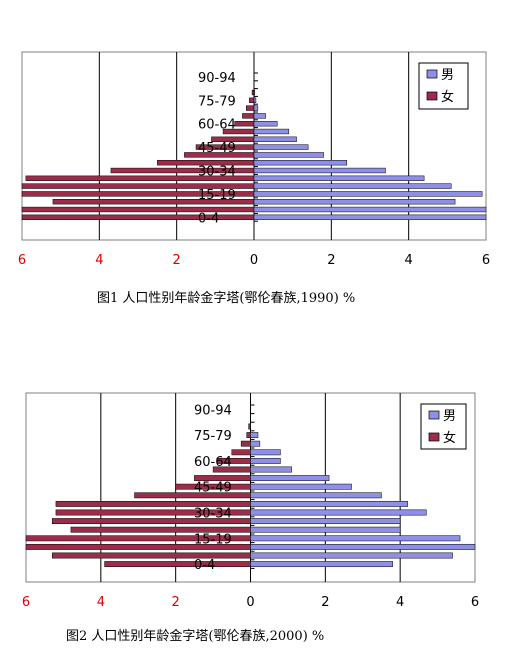 The image size is (508, 661). What do you see at coordinates (443, 426) in the screenshot?
I see `legend-box` at bounding box center [443, 426].